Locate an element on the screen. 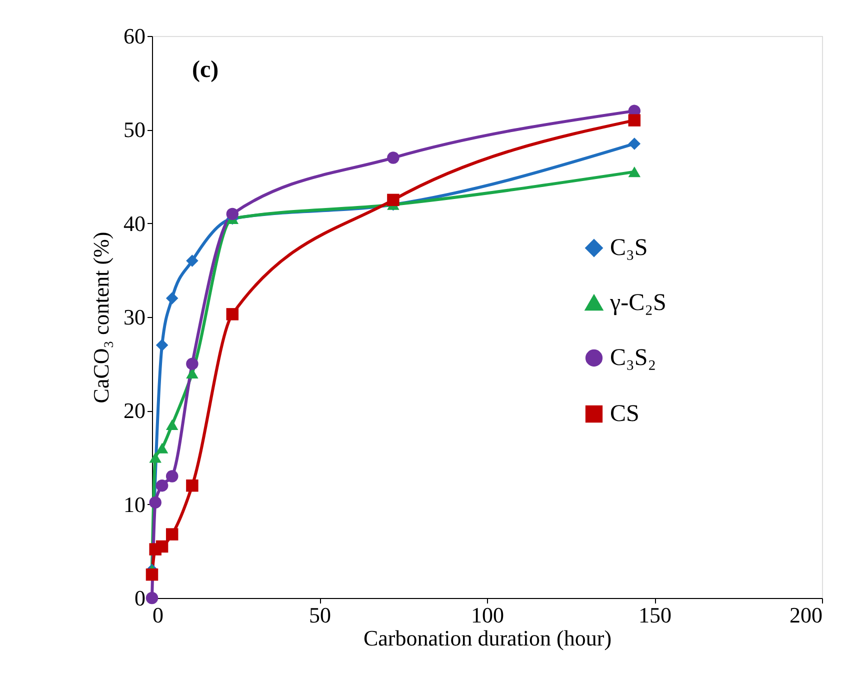 This screenshot has width=864, height=697. legend-label: γ-C₂S is located at coordinates (637, 303).